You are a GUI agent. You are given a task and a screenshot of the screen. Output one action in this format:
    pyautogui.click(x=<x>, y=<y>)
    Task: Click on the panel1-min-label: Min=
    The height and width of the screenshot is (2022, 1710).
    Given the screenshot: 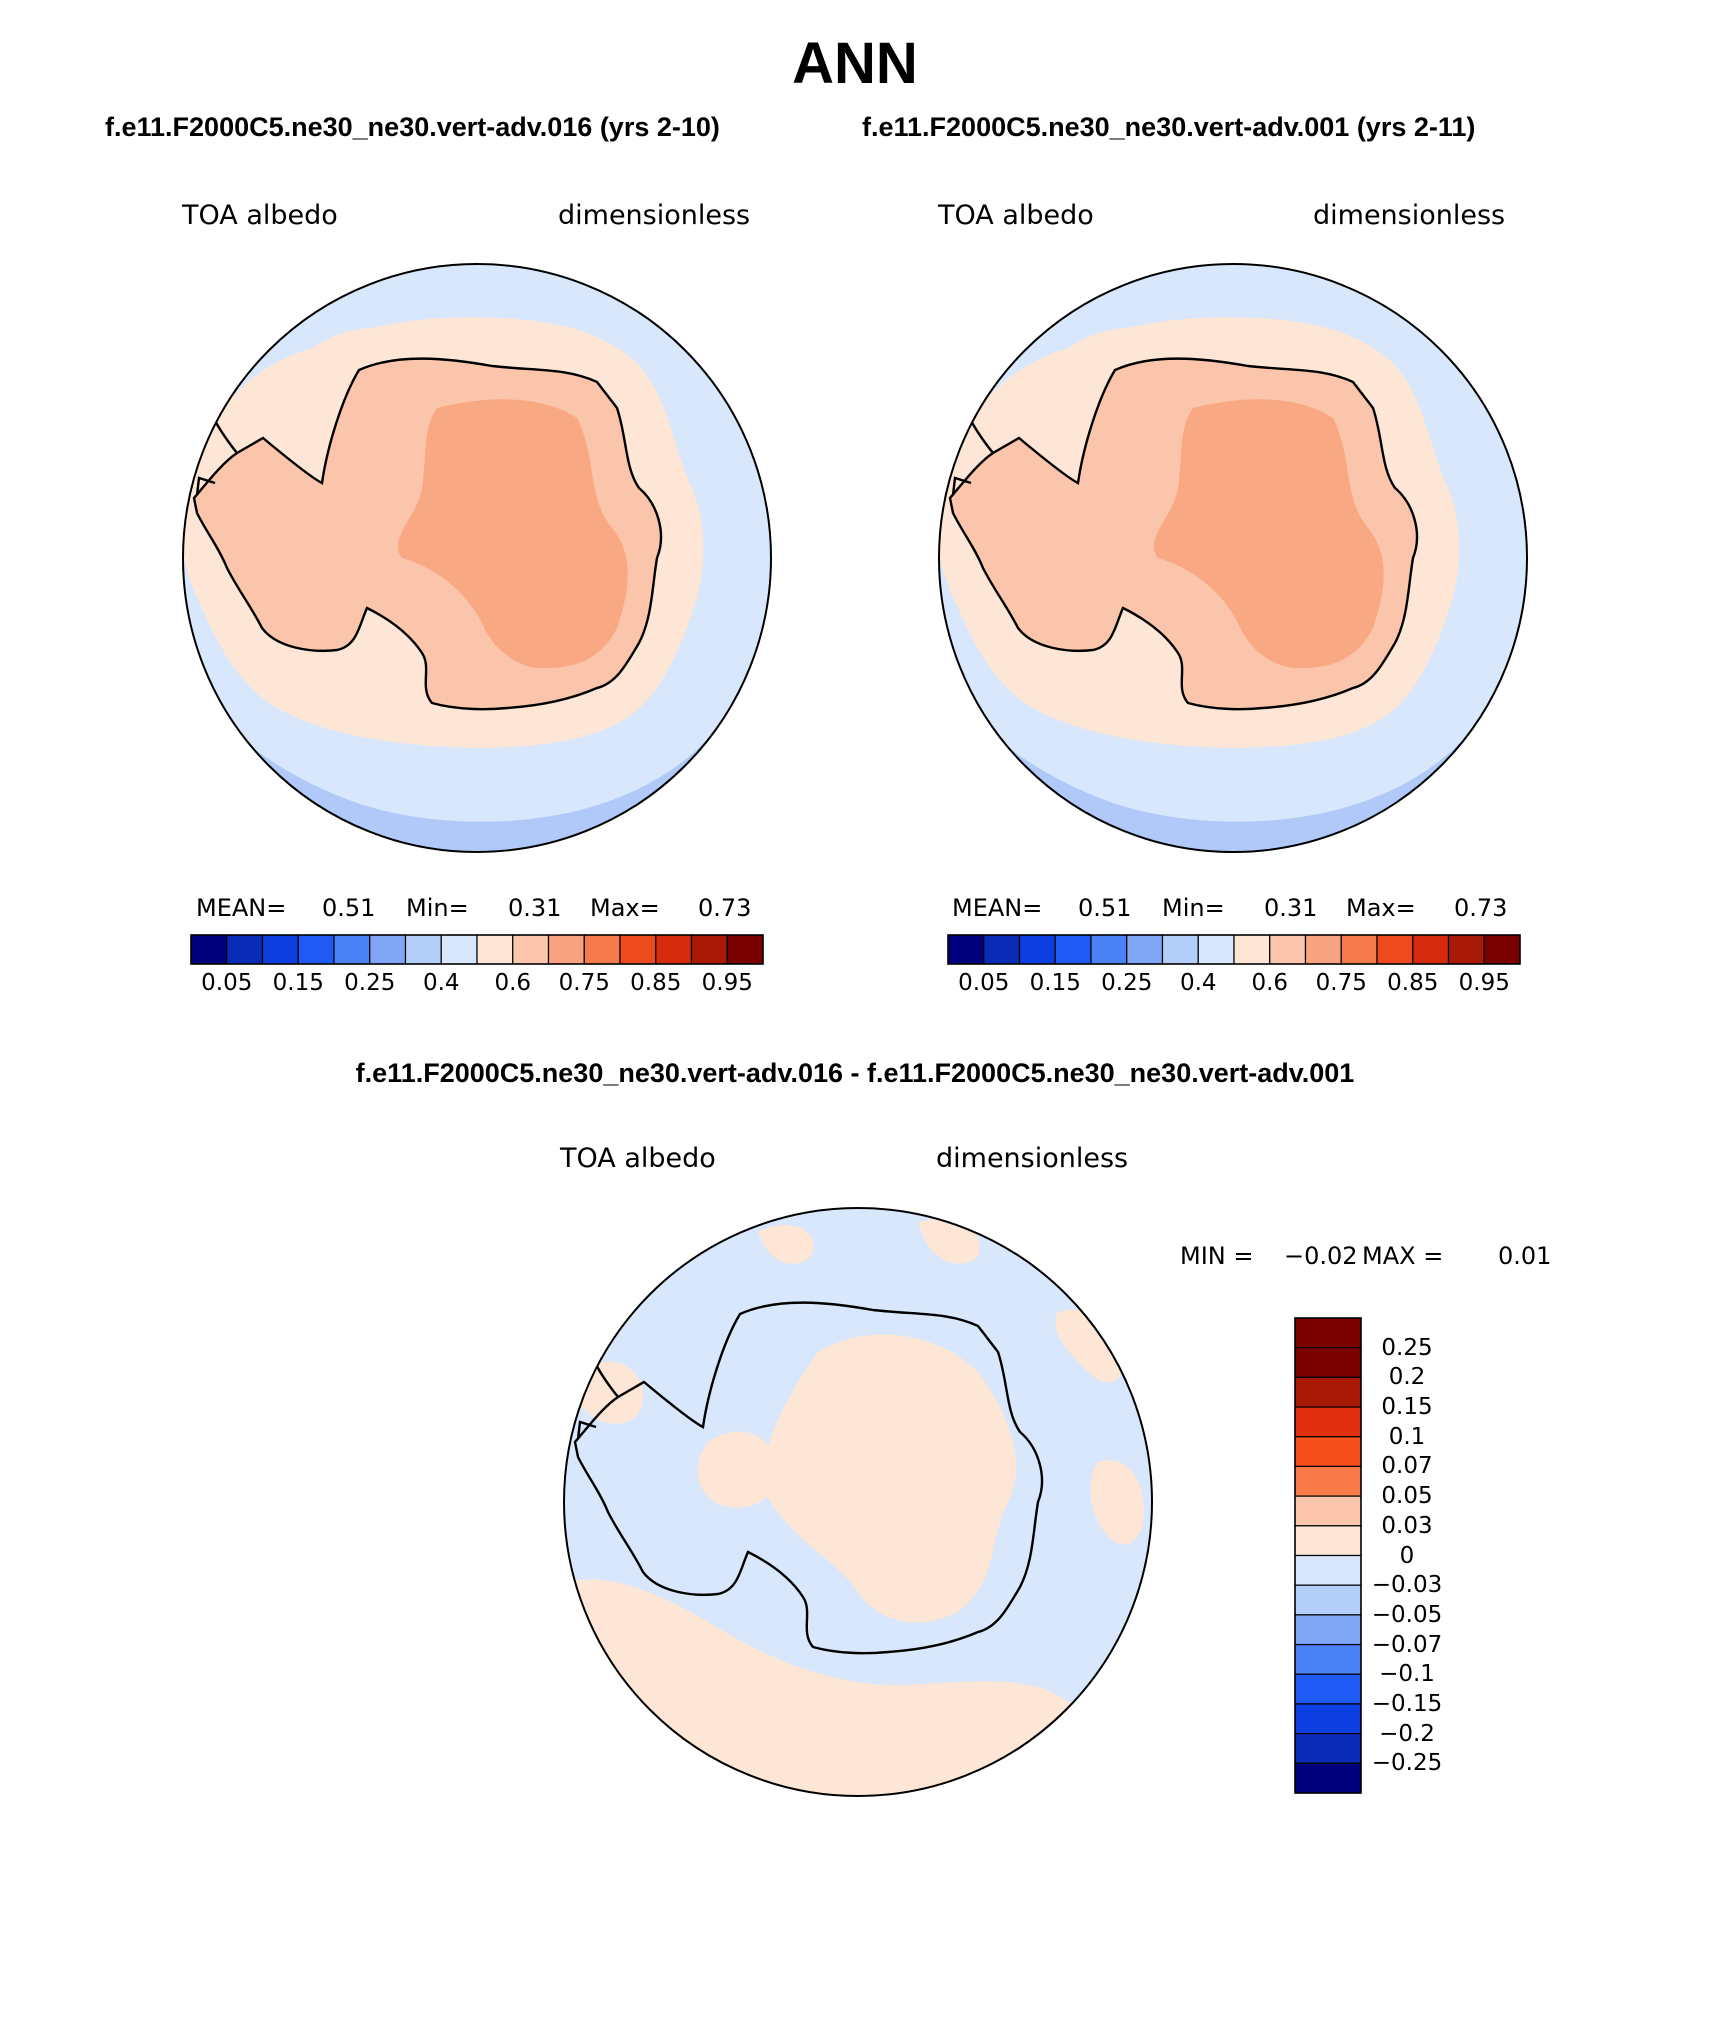 What is the action you would take?
    pyautogui.click(x=437, y=908)
    